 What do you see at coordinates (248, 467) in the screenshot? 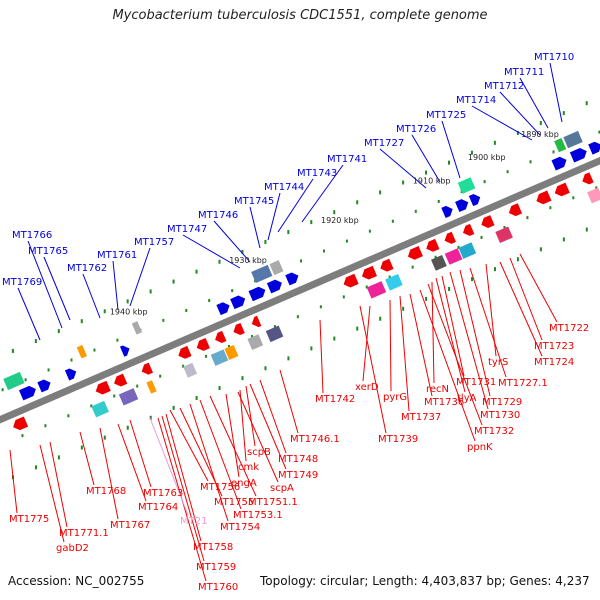
I see `gene-label: cmk` at bounding box center [248, 467].